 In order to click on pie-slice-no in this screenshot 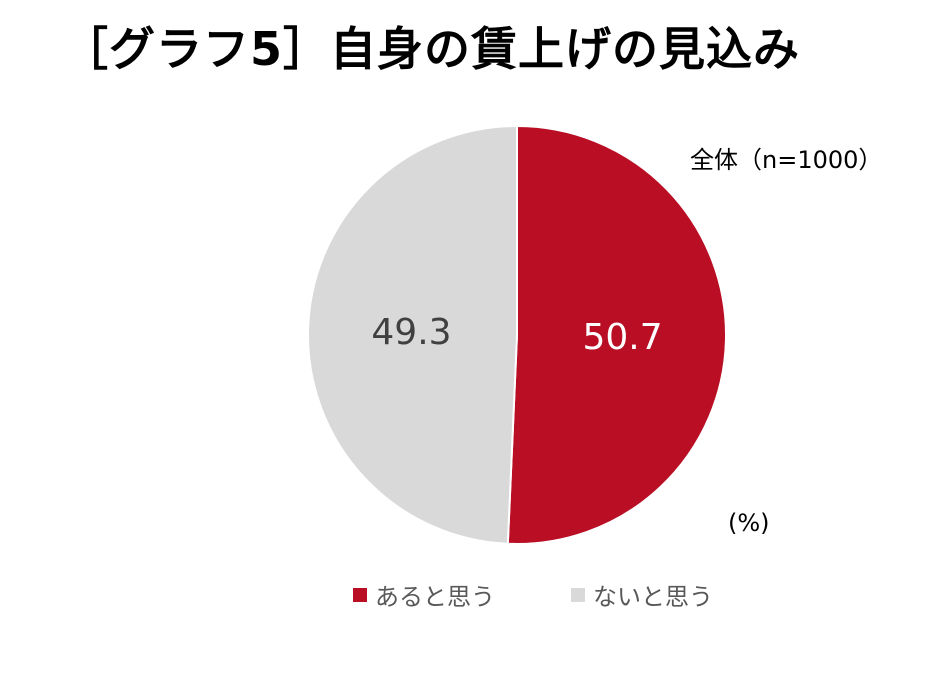, I will do `click(412, 334)`.